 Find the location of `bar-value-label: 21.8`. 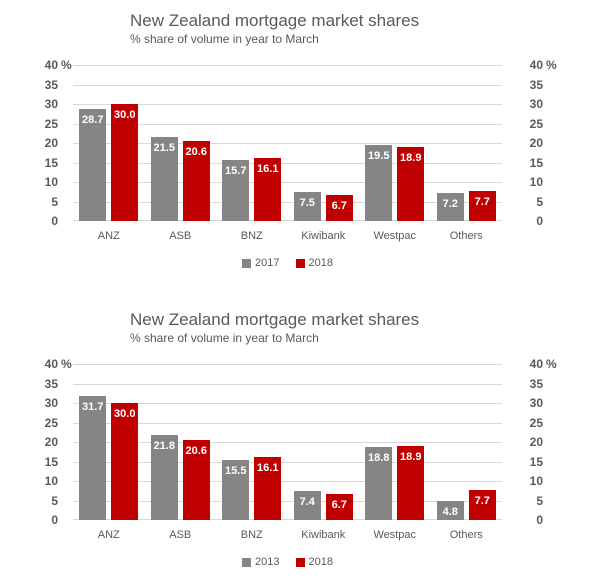

bar-value-label: 21.8 is located at coordinates (164, 445).